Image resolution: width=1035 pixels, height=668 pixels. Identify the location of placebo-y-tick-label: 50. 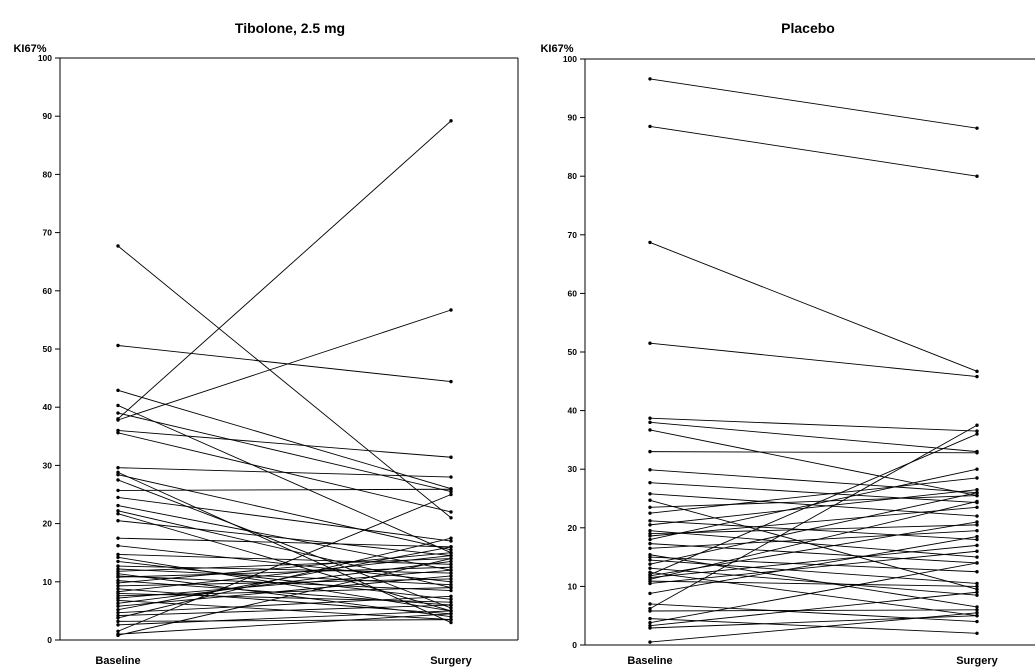
(573, 352).